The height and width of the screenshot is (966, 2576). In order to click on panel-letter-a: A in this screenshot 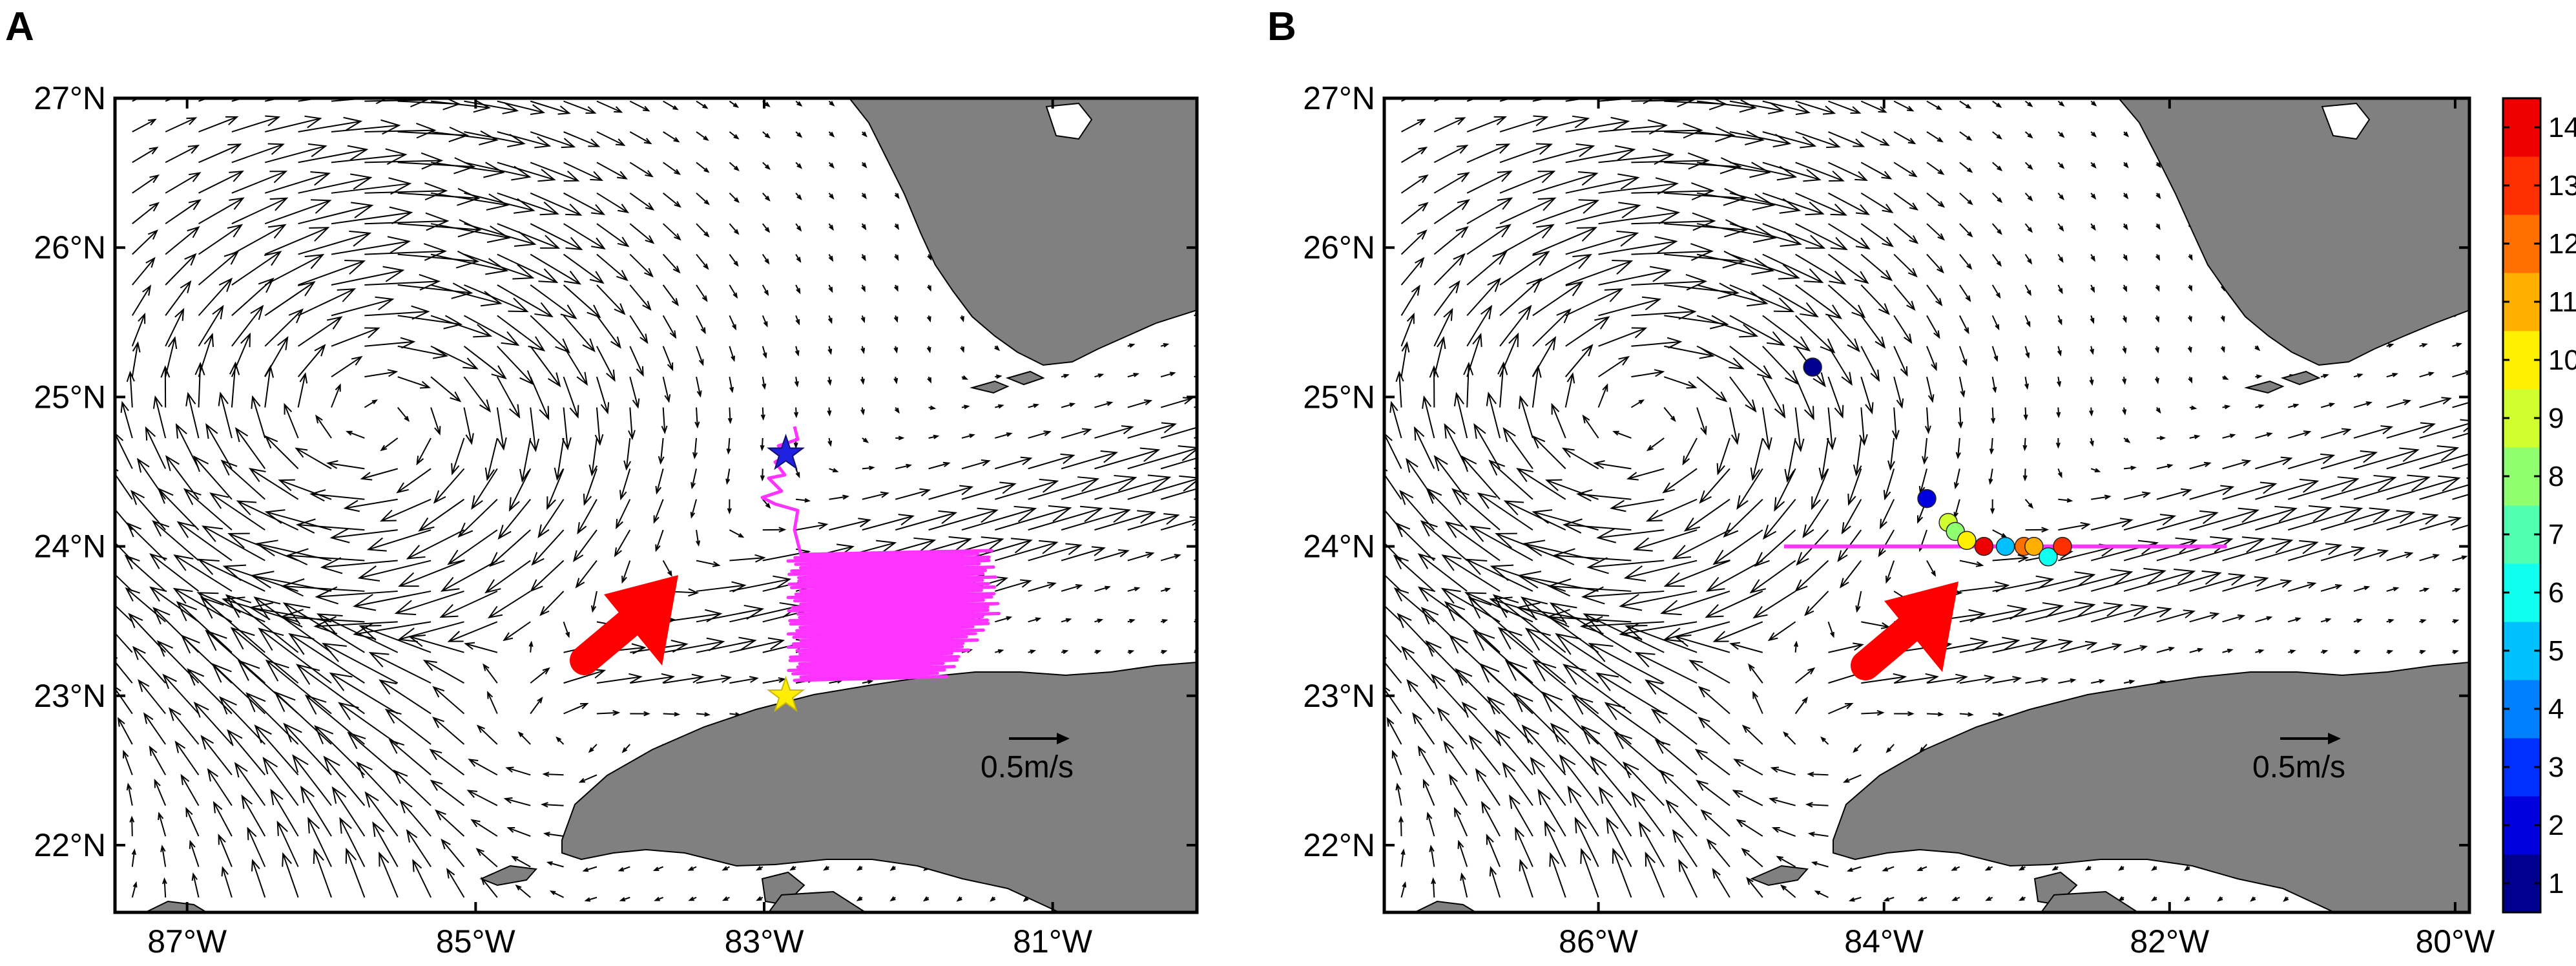, I will do `click(19, 27)`.